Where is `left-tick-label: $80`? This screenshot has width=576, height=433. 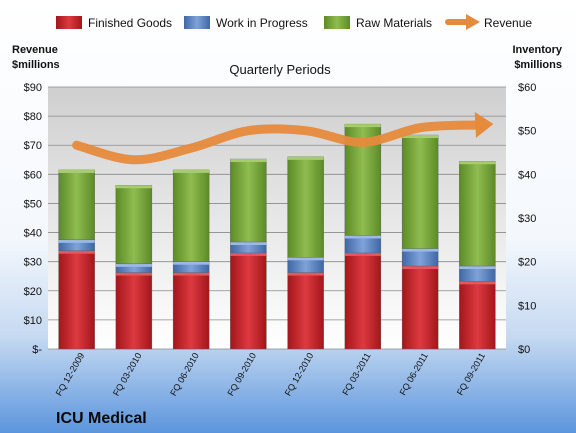
left-tick-label: $80 is located at coordinates (33, 117).